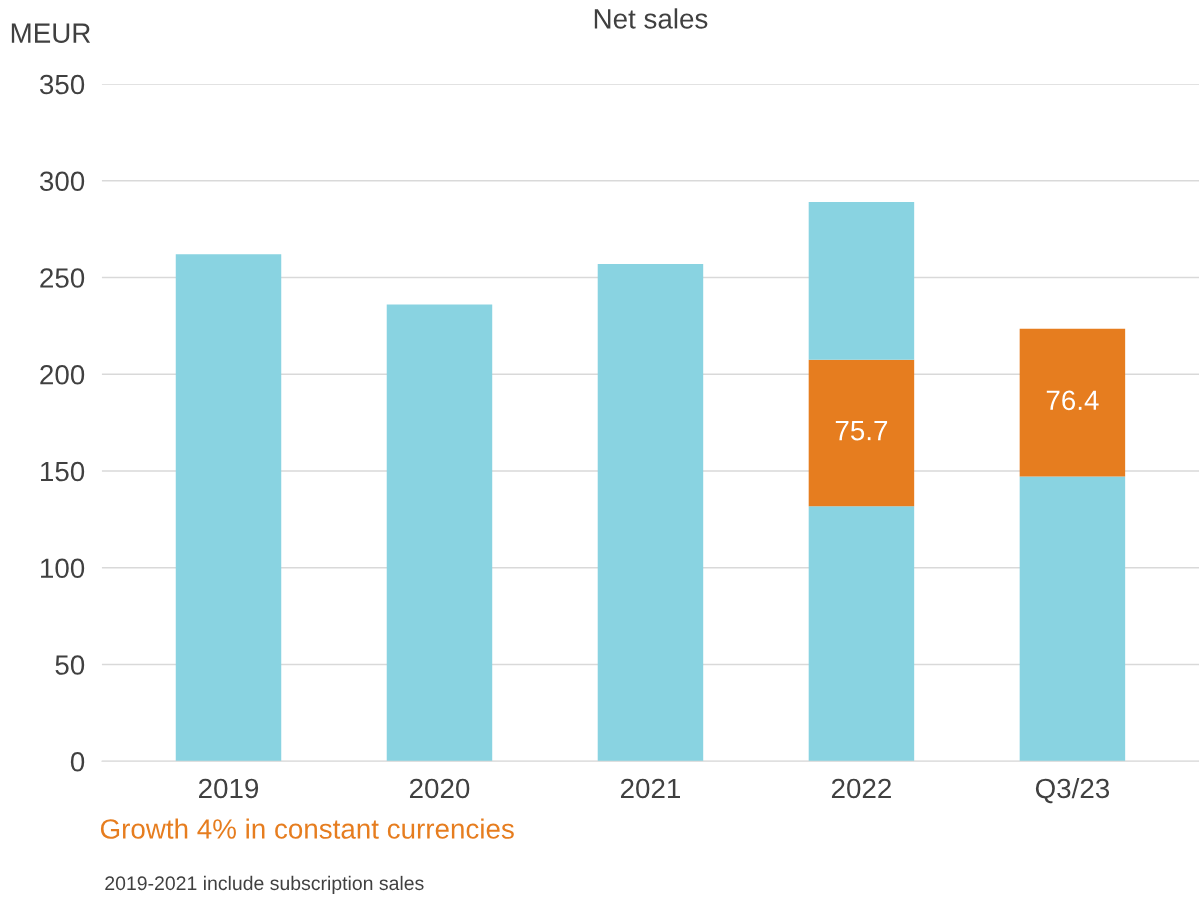  Describe the element at coordinates (70, 665) in the screenshot. I see `y-tick-label: 50` at that location.